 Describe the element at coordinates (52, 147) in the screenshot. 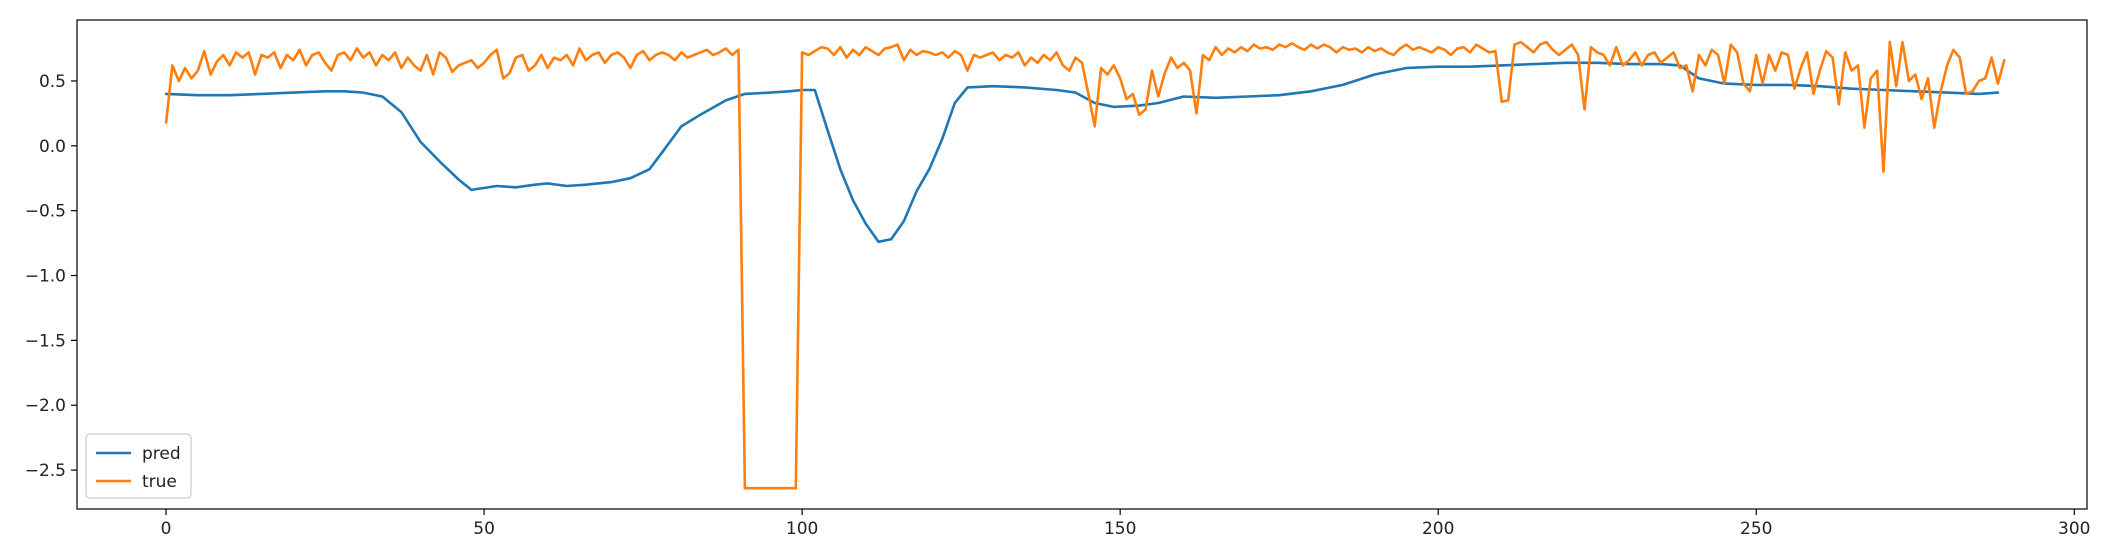

I see `y-tick-label: 0.0` at that location.